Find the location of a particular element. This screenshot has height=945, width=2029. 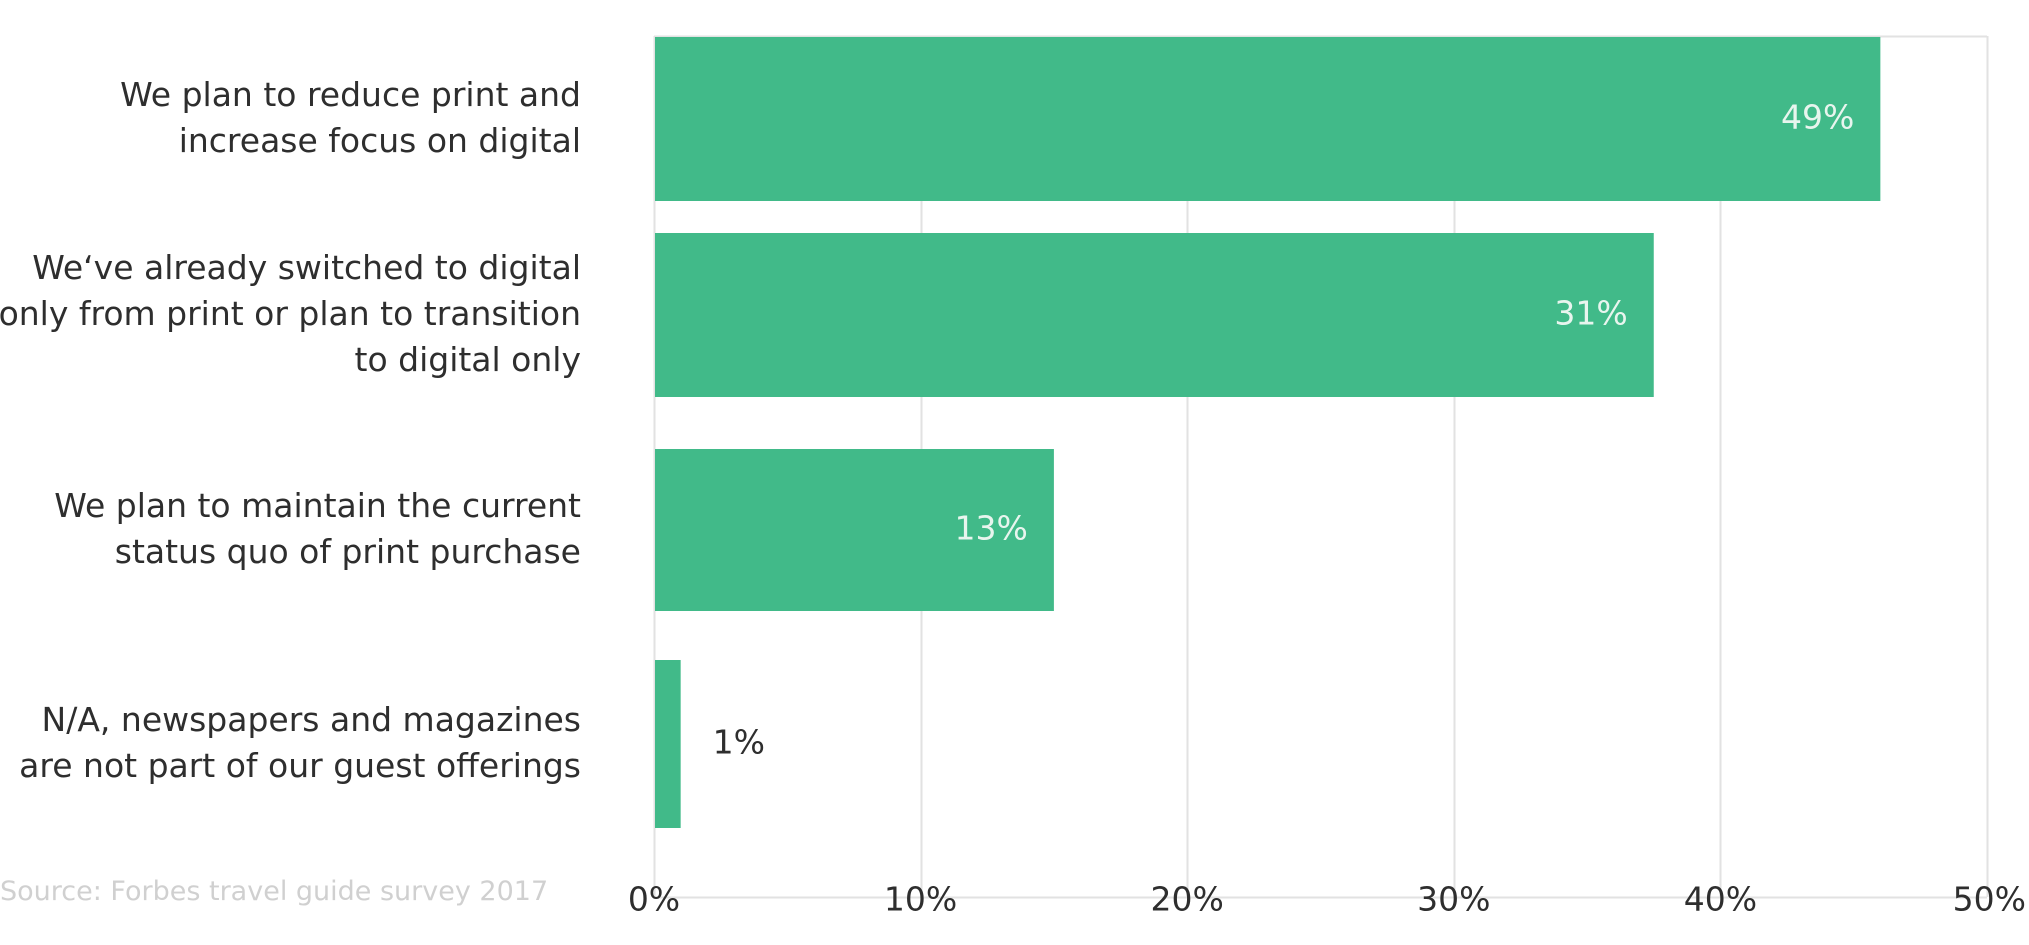

x-axis-ticks: 0% 10% 20% 30% 40% 50% is located at coordinates (1327, 899).